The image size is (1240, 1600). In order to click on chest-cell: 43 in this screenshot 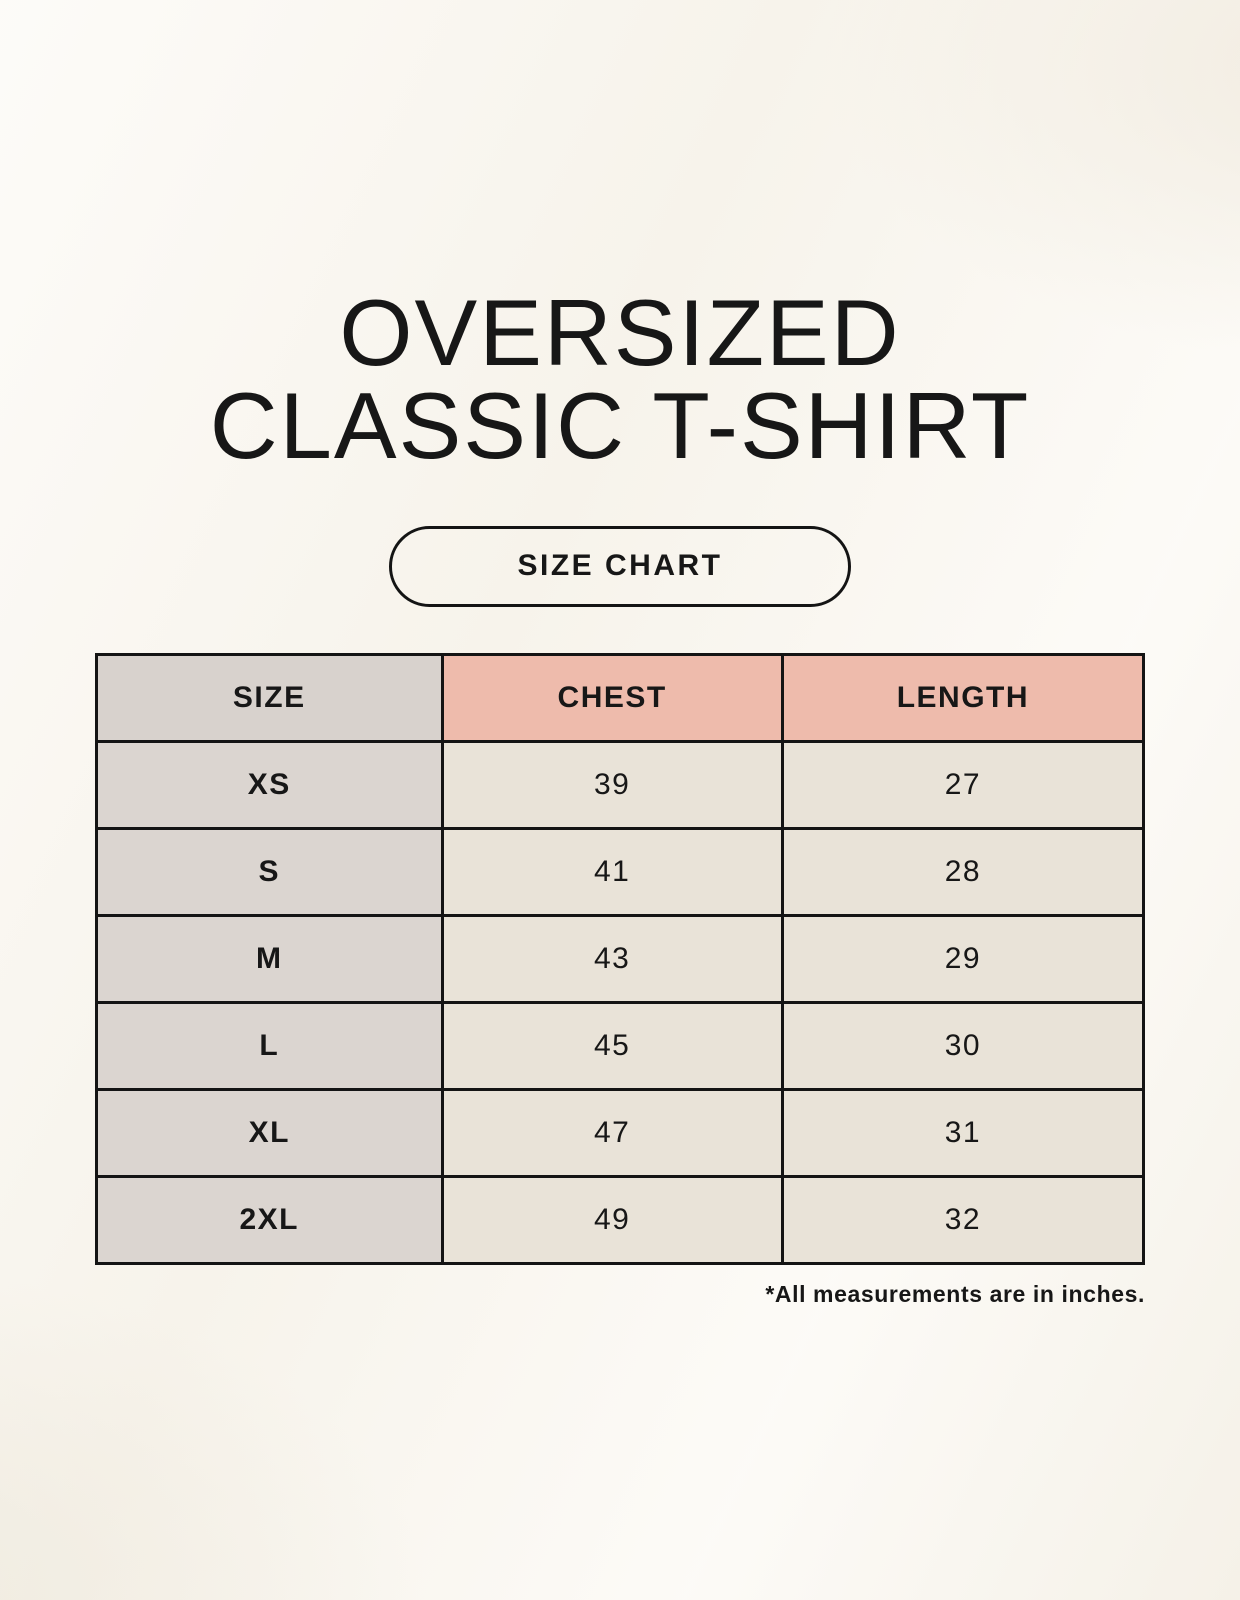, I will do `click(612, 959)`.